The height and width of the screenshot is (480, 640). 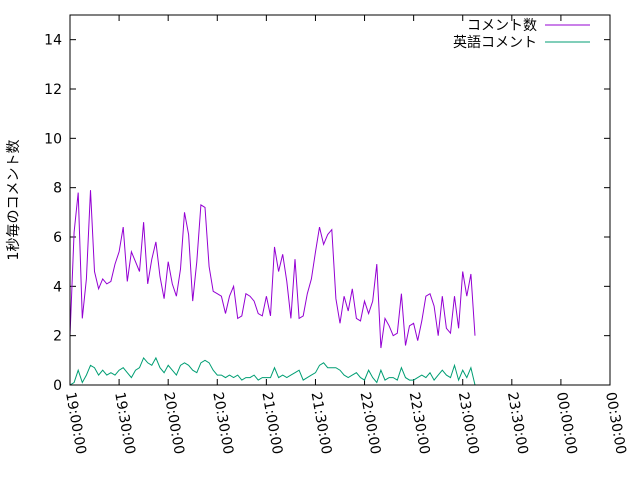 What do you see at coordinates (502, 26) in the screenshot?
I see `legend-label-0: コメント数` at bounding box center [502, 26].